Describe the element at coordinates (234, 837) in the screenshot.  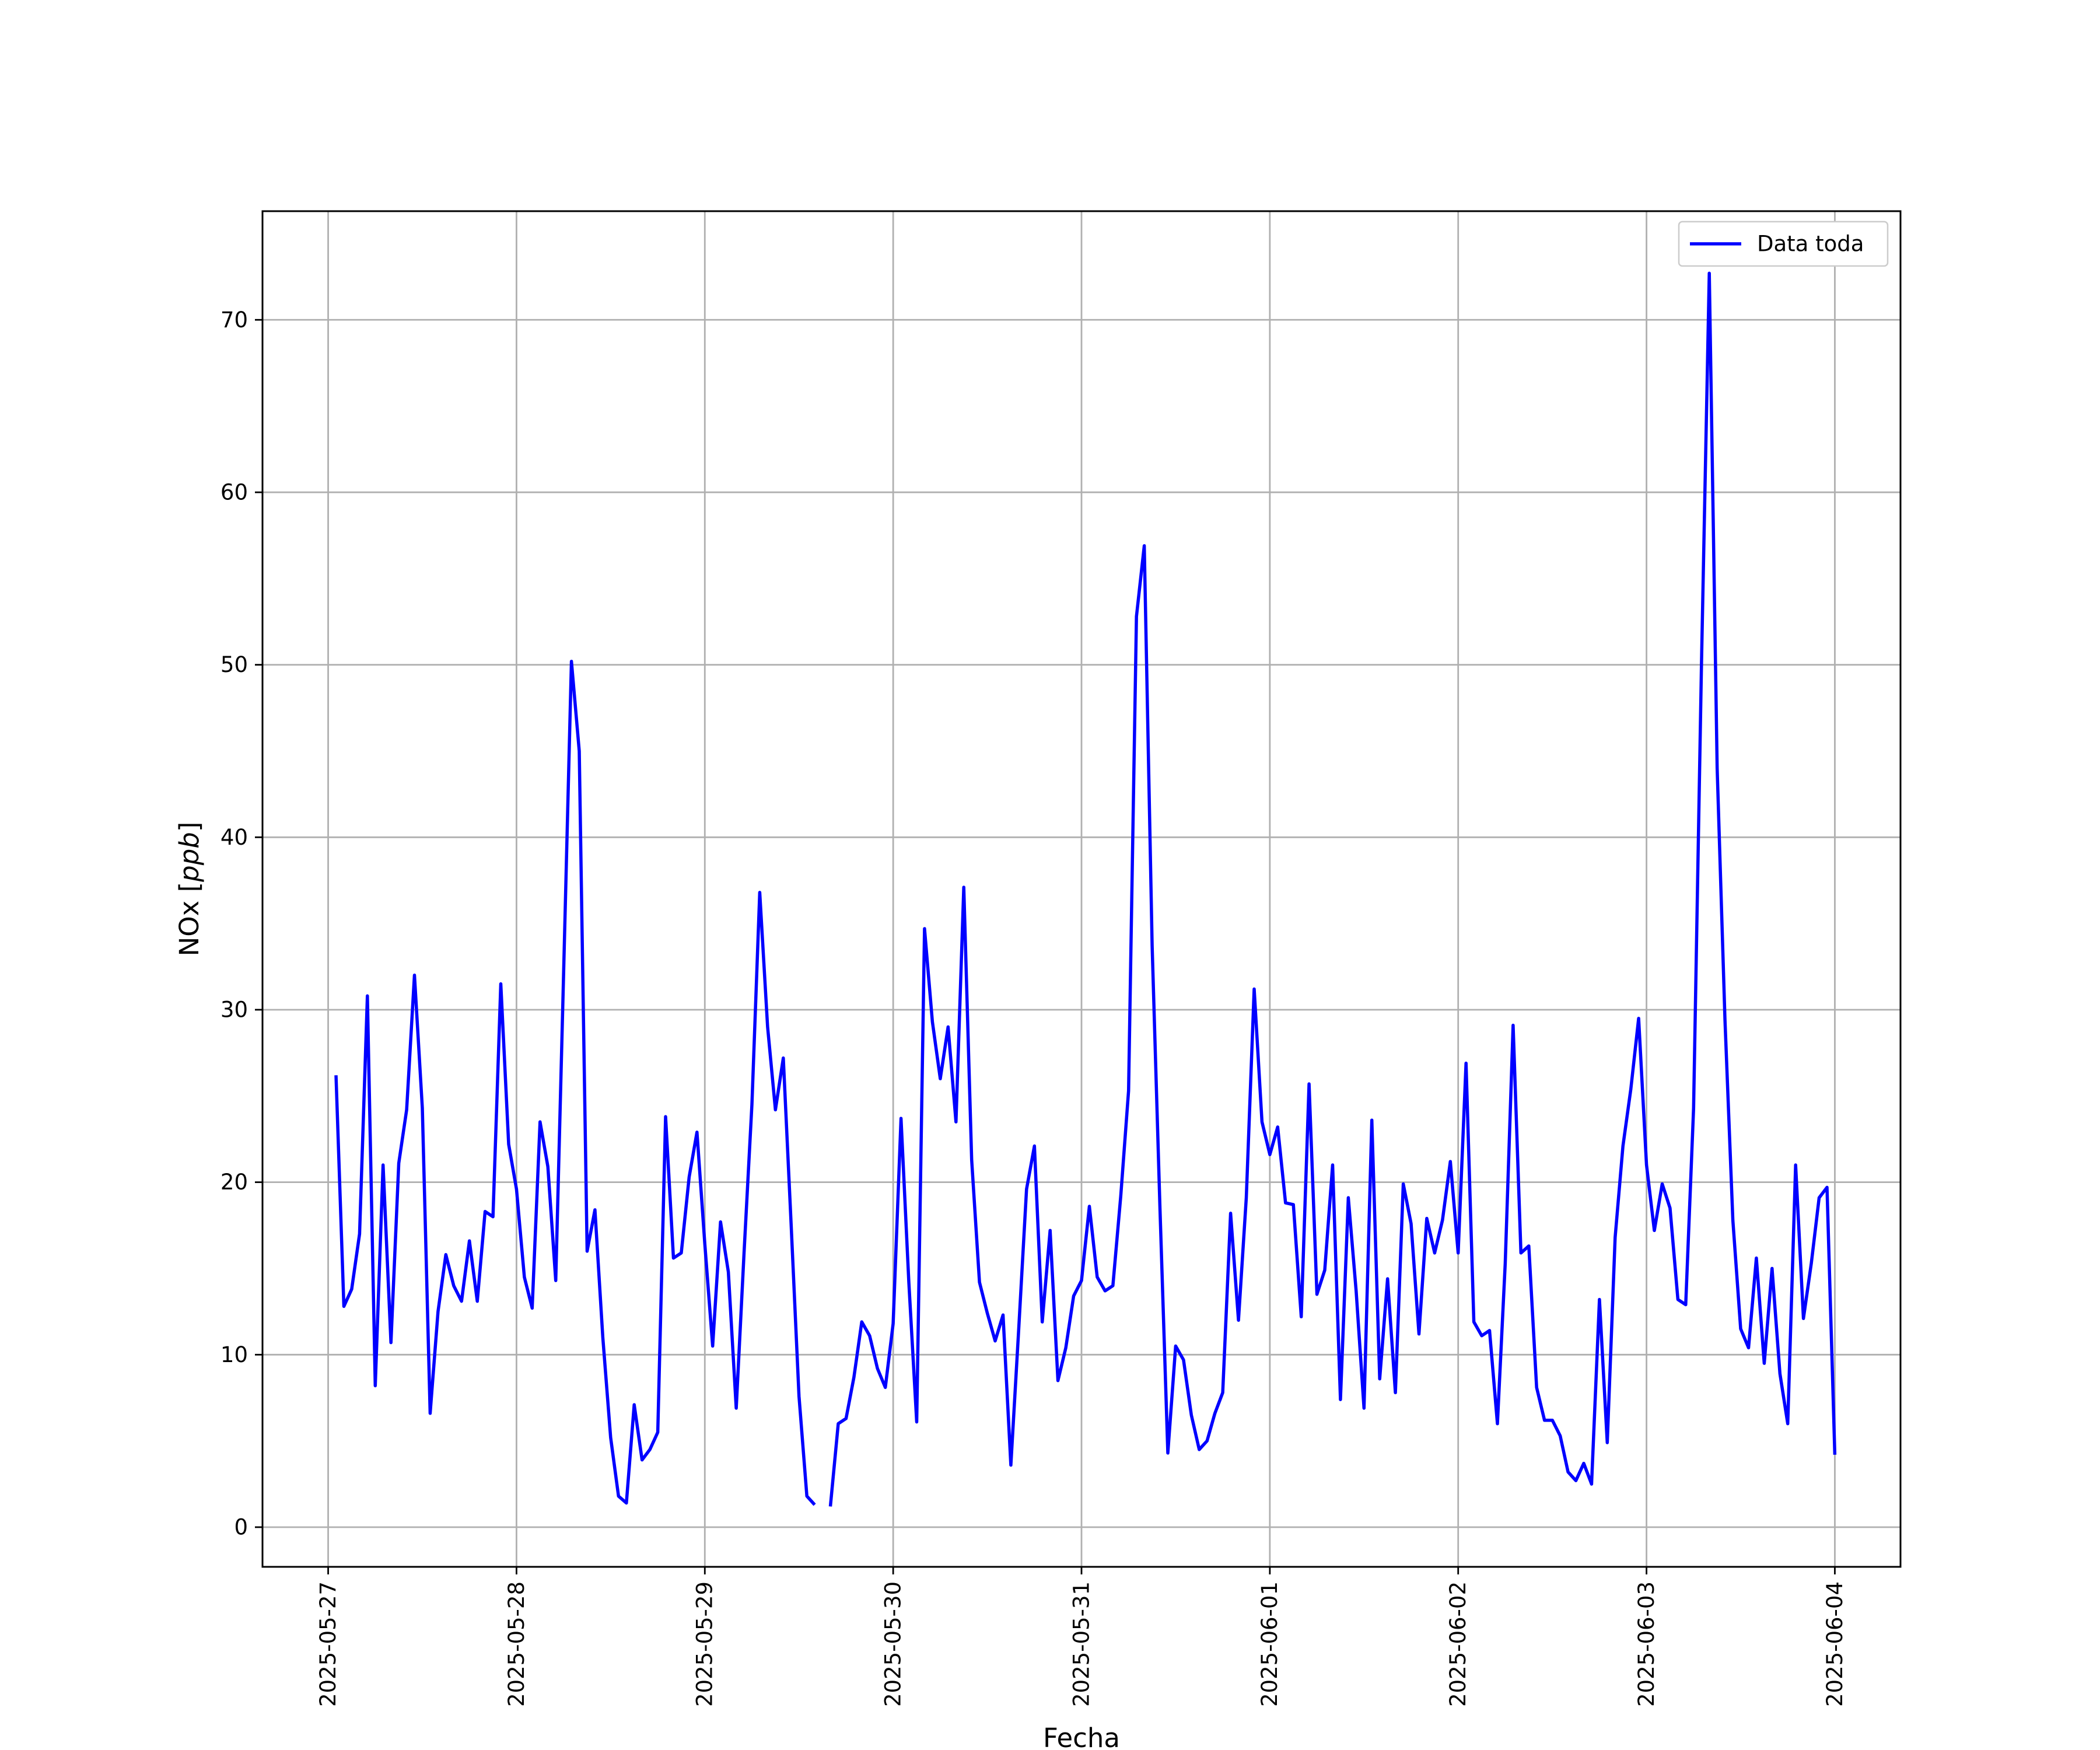
I see `y-tick-label: 40` at that location.